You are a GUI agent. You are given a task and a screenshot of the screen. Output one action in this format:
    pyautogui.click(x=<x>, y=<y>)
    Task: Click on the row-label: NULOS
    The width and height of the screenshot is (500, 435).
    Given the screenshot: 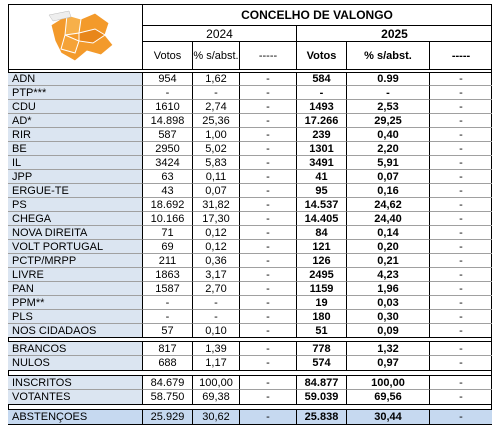 What is the action you would take?
    pyautogui.click(x=75, y=363)
    